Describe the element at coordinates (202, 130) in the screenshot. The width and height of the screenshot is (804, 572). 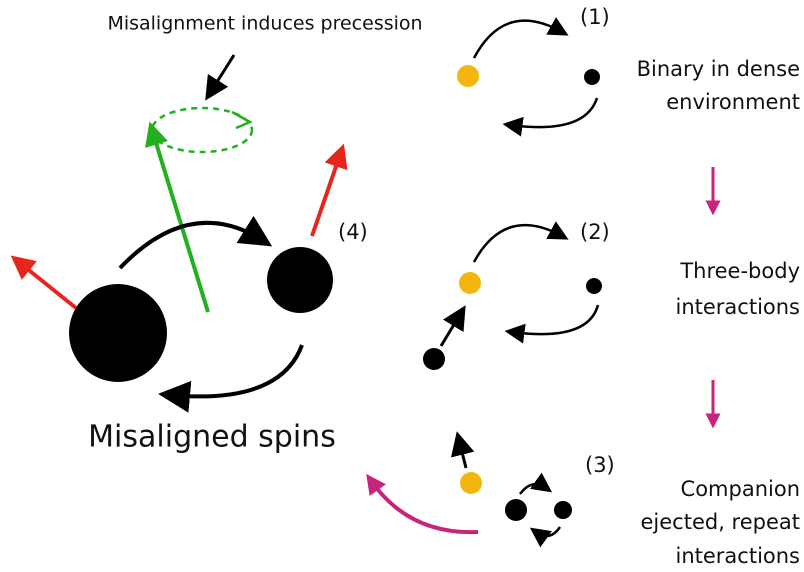
I see `precession-cone` at that location.